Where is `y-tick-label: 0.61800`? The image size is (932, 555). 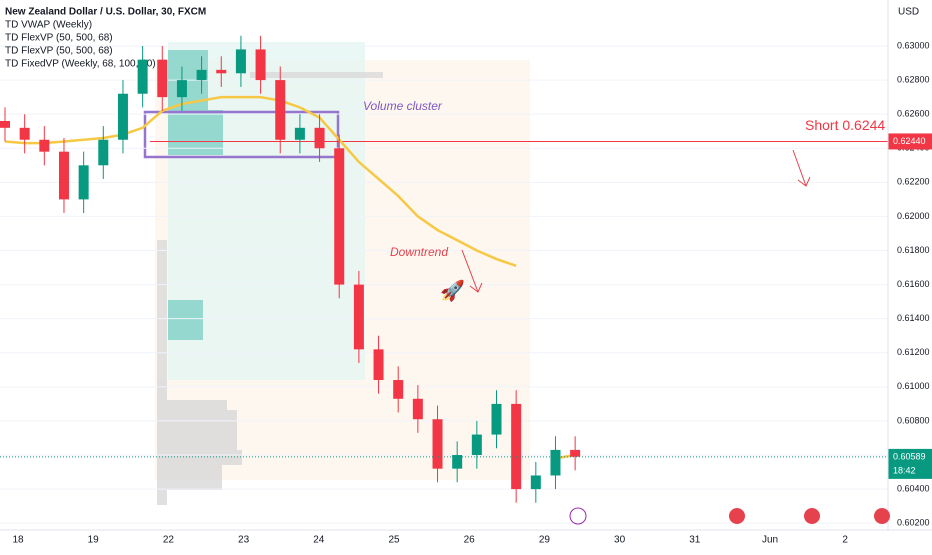
y-tick-label: 0.61800 is located at coordinates (913, 250).